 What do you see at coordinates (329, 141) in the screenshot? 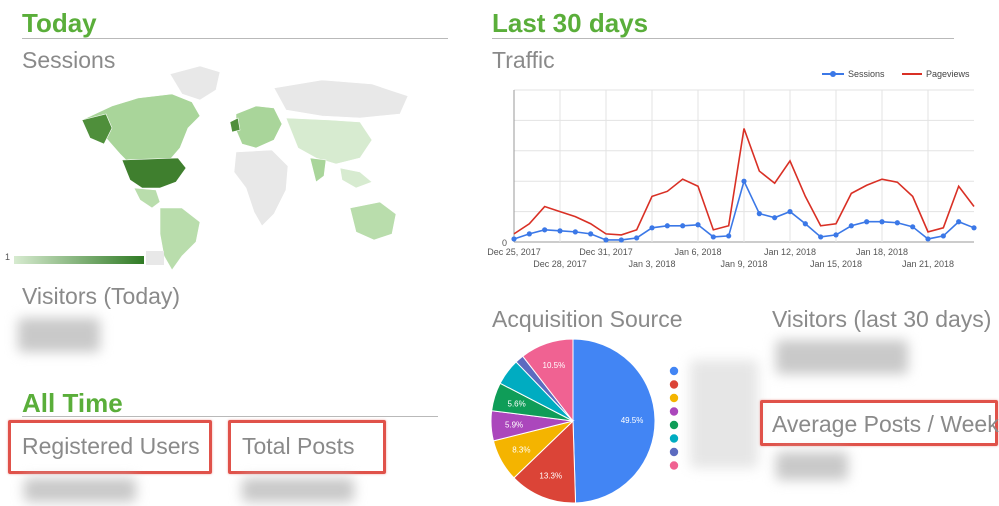
I see `map-asia` at bounding box center [329, 141].